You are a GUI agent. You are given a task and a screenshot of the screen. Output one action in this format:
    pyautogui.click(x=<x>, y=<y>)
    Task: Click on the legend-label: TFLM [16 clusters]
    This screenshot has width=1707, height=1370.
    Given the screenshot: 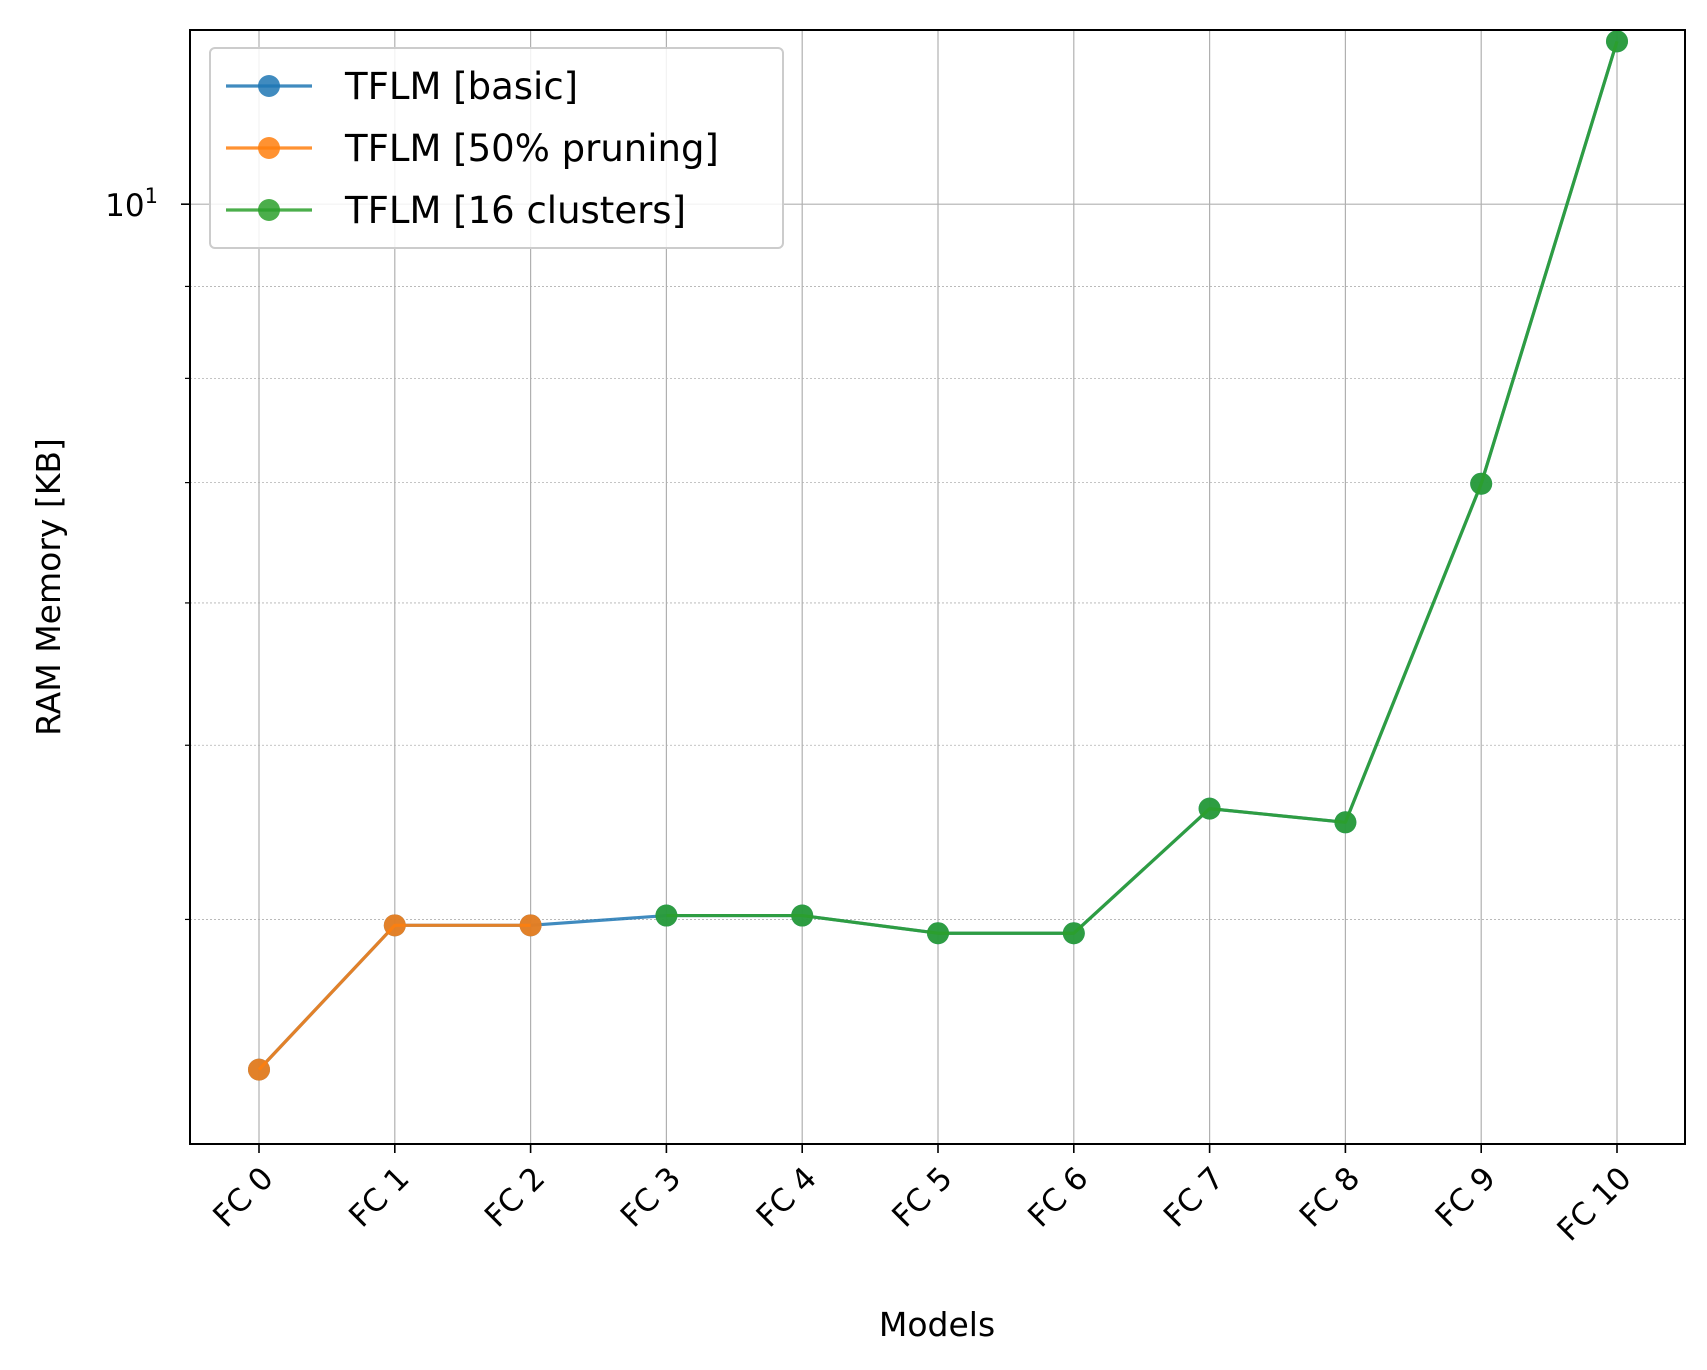 What is the action you would take?
    pyautogui.click(x=515, y=210)
    